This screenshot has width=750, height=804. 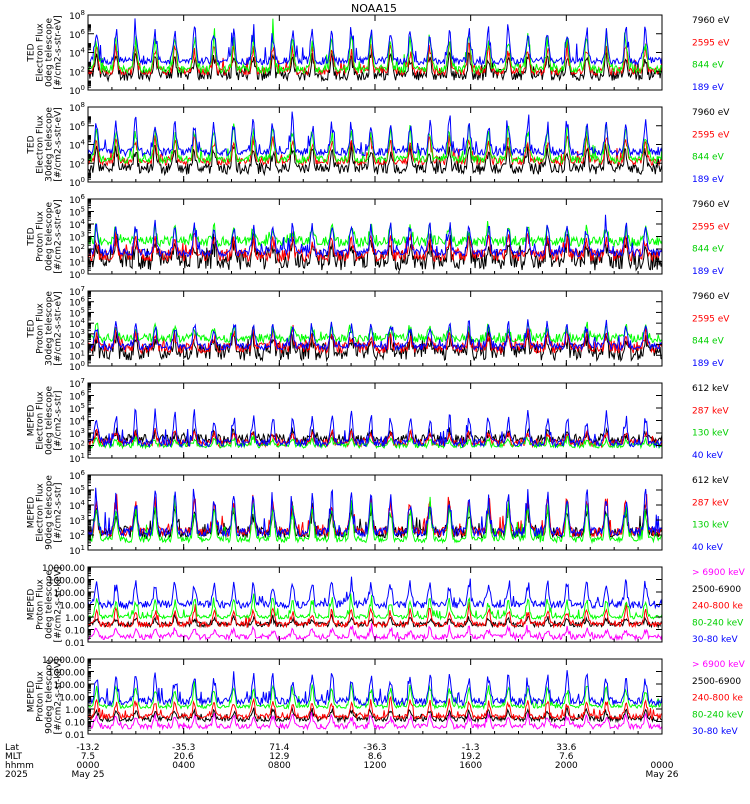 What do you see at coordinates (662, 775) in the screenshot?
I see `x-tick-label: May 26` at bounding box center [662, 775].